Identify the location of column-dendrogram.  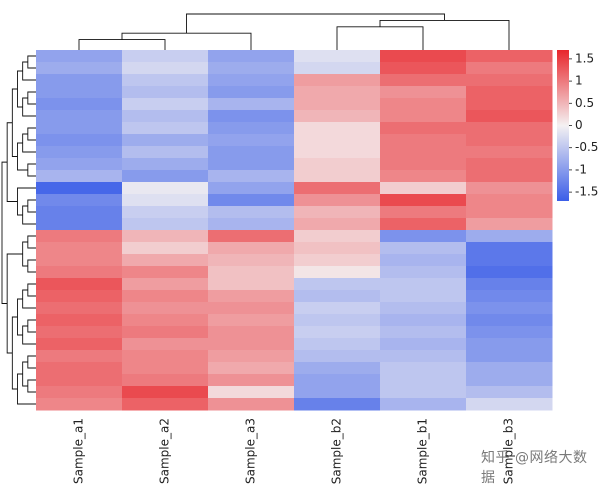
(294, 31).